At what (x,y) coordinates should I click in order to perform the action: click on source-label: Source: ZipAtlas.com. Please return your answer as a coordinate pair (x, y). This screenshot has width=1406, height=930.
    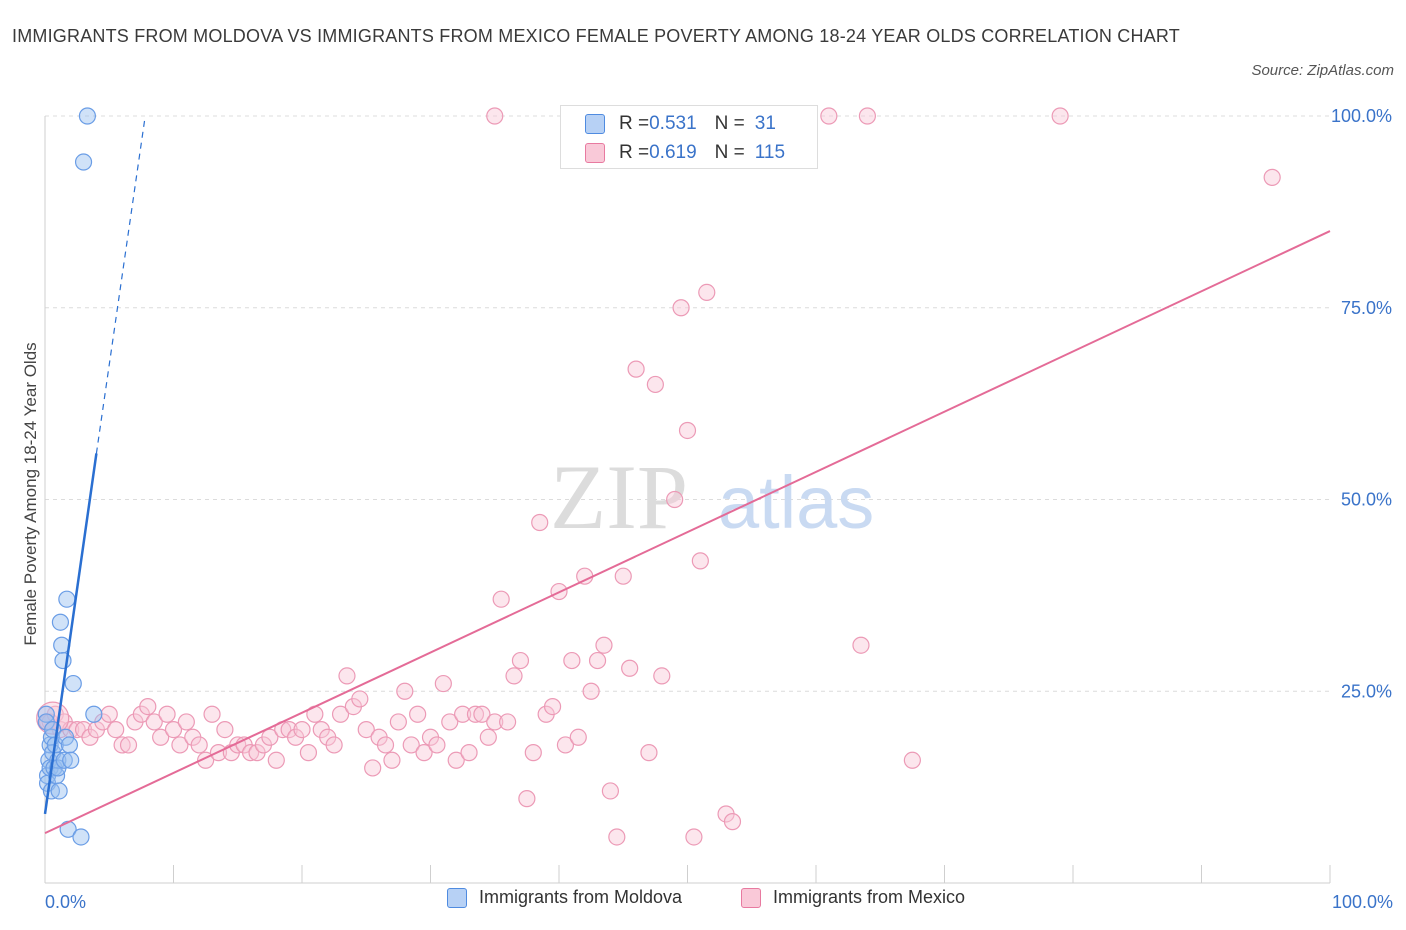
    Looking at the image, I should click on (1322, 70).